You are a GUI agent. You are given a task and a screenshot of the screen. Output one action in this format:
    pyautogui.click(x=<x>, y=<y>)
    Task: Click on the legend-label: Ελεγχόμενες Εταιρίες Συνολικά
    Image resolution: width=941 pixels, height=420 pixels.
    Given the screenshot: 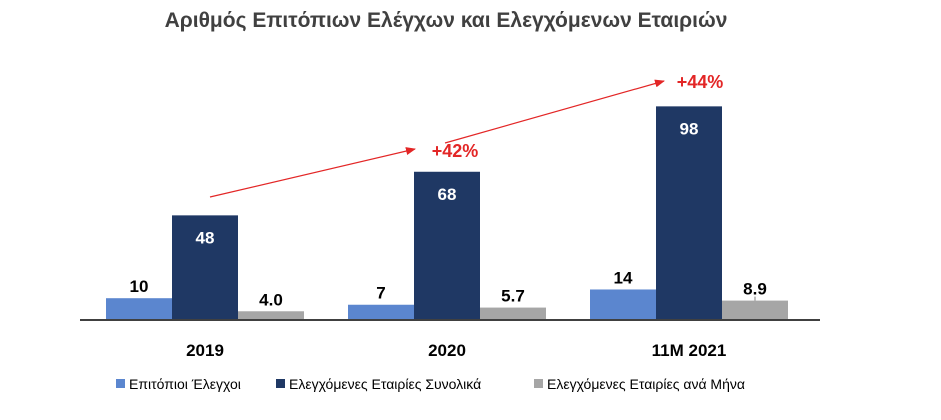 What is the action you would take?
    pyautogui.click(x=385, y=384)
    